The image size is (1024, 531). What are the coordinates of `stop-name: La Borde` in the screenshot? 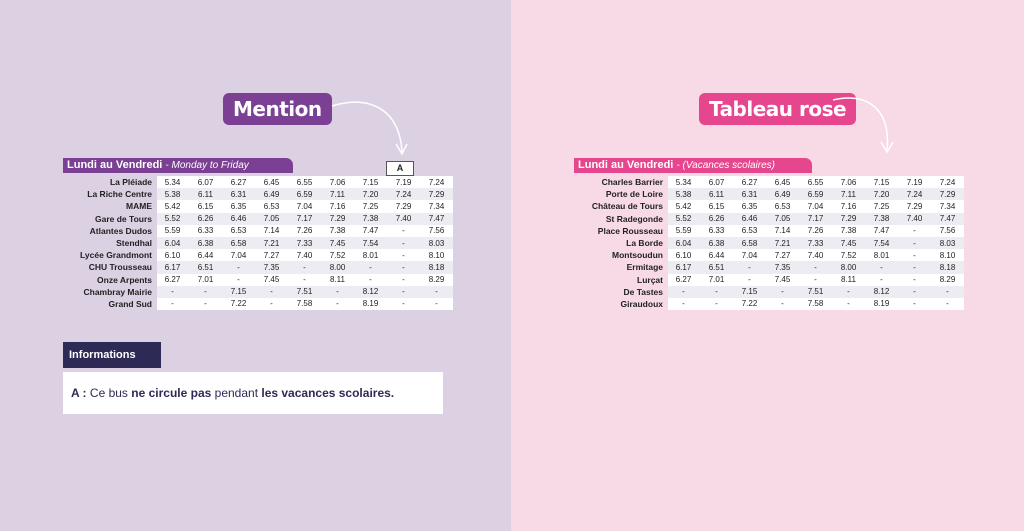 It's located at (644, 243).